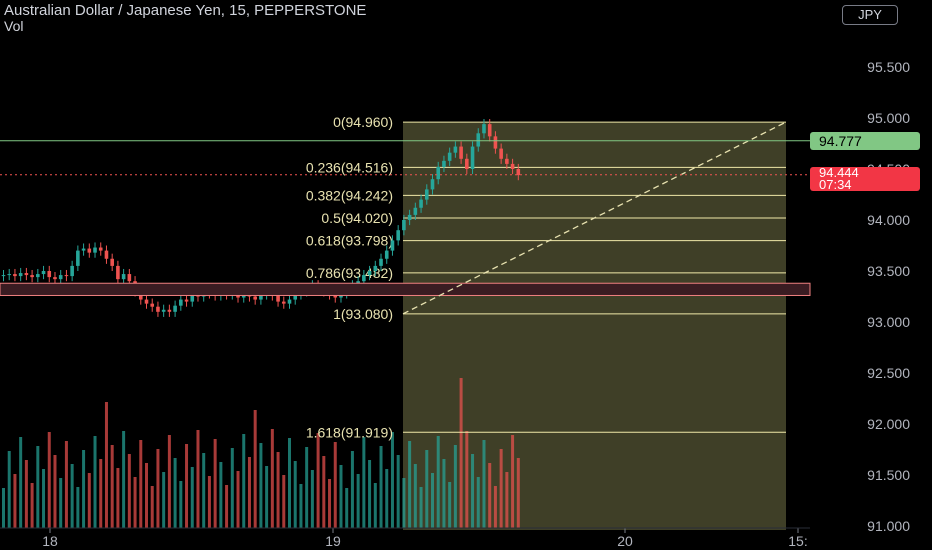  I want to click on fib-level-label: 0.5(94.020), so click(357, 218).